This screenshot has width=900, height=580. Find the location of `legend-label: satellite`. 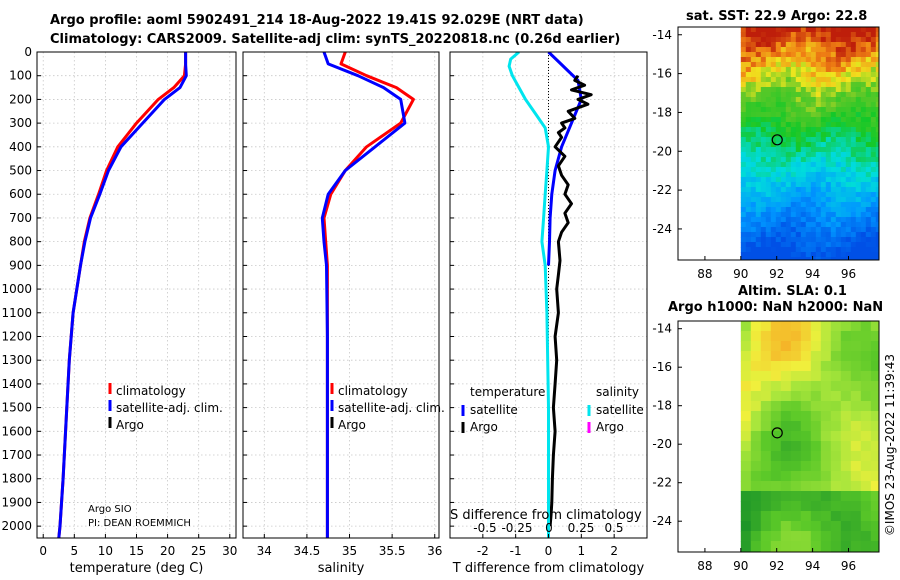

legend-label: satellite is located at coordinates (494, 410).